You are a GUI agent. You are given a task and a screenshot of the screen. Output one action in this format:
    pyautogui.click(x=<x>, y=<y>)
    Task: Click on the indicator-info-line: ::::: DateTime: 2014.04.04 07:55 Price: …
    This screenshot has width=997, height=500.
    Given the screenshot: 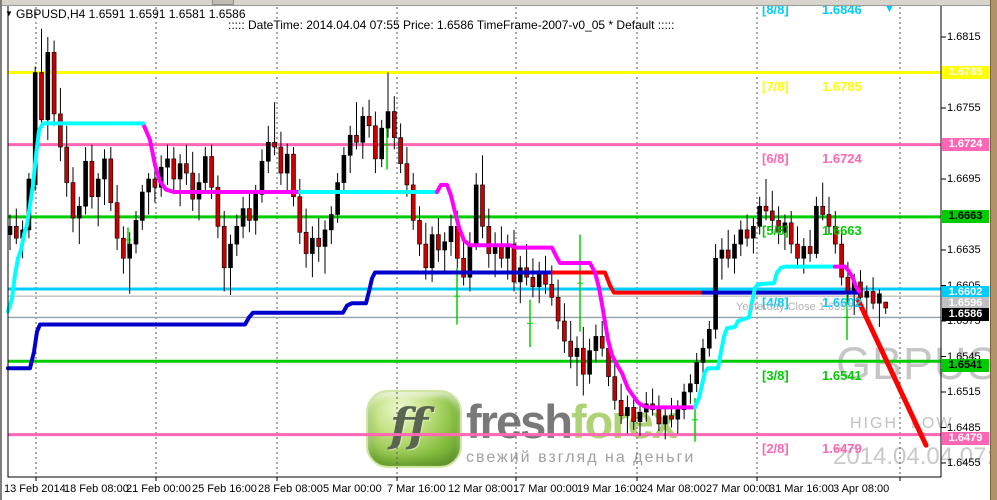 What is the action you would take?
    pyautogui.click(x=451, y=25)
    